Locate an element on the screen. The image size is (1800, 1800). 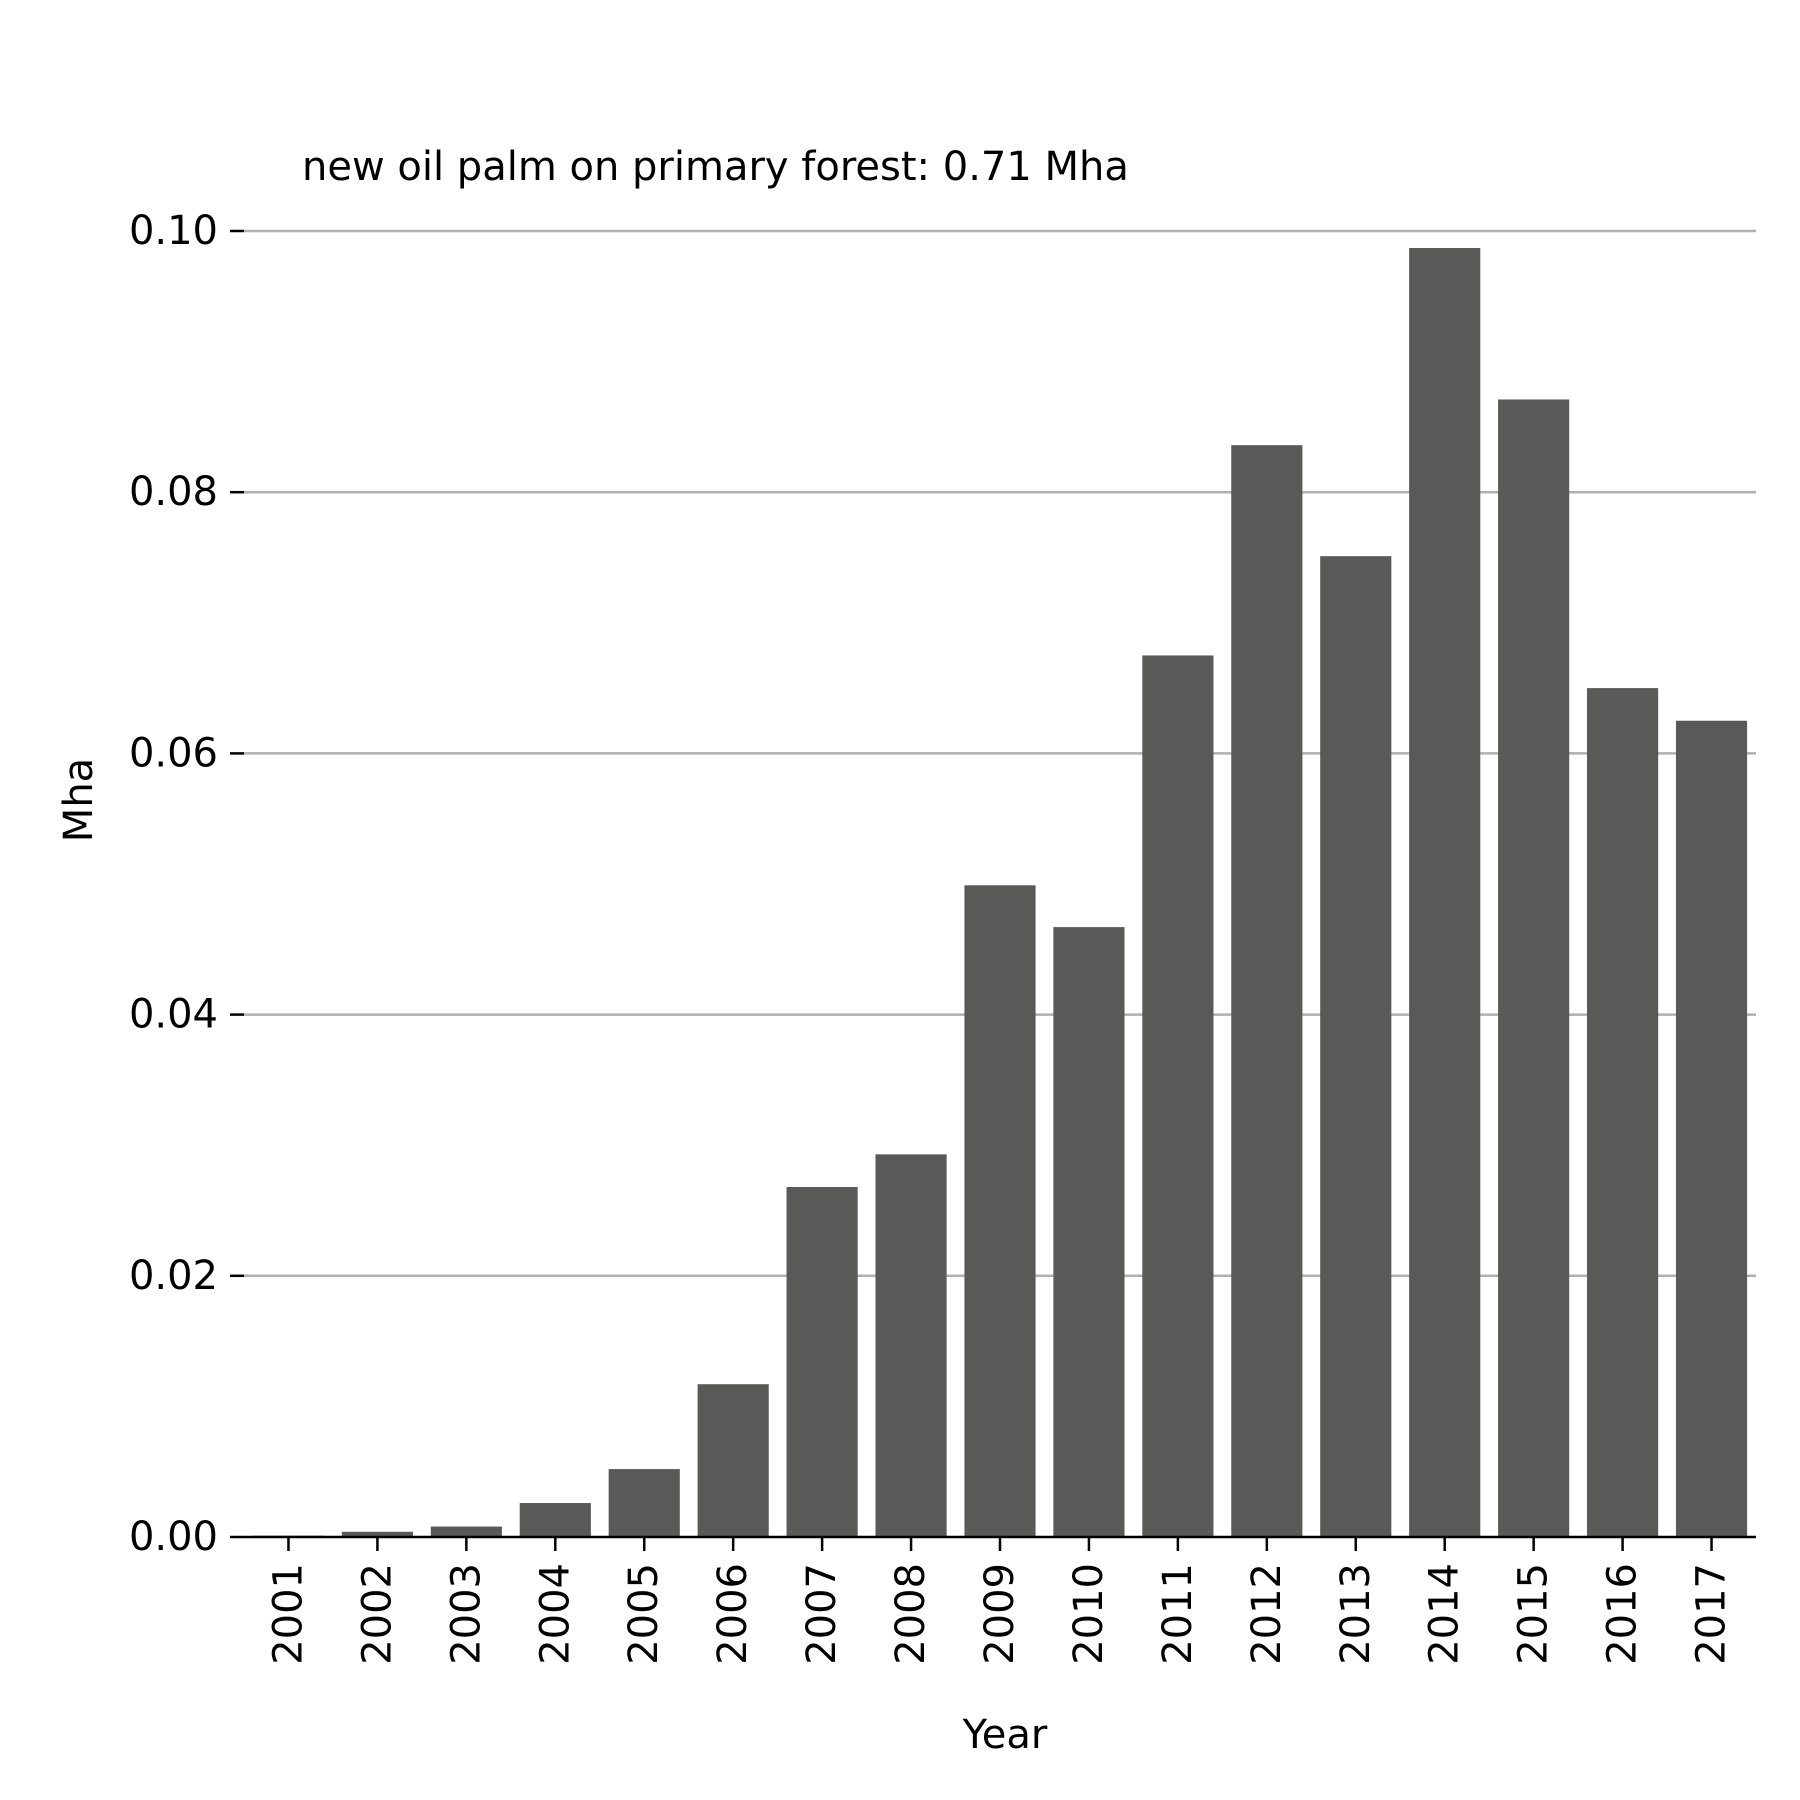
bar-2017 is located at coordinates (1711, 1128).